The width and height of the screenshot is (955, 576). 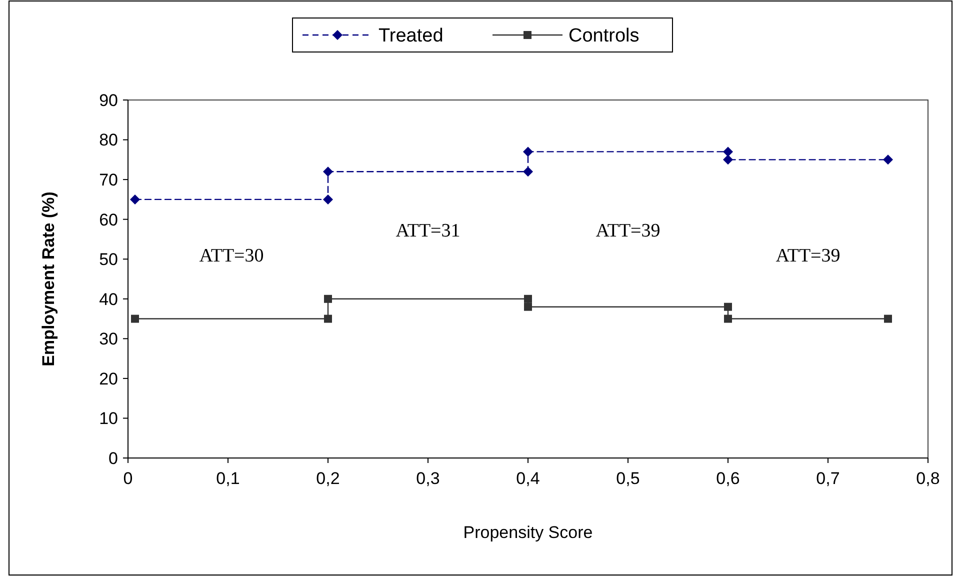 I want to click on legend-label: Controls, so click(x=604, y=36).